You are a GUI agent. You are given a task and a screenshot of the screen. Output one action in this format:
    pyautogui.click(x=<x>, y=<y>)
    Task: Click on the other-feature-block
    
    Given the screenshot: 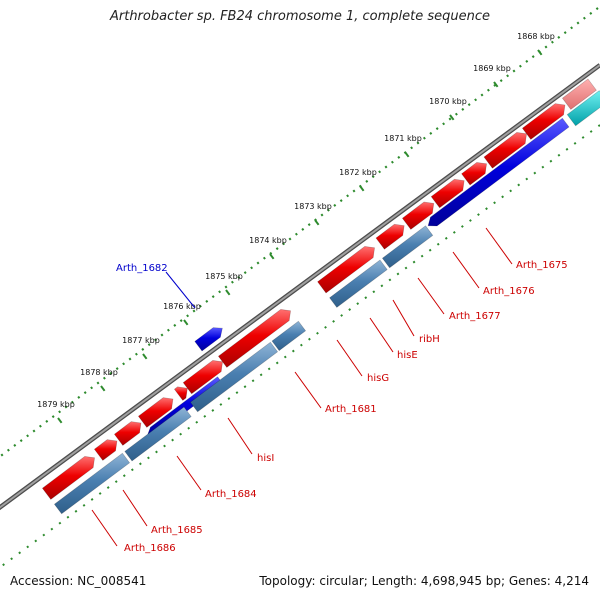 What is the action you would take?
    pyautogui.click(x=583, y=108)
    